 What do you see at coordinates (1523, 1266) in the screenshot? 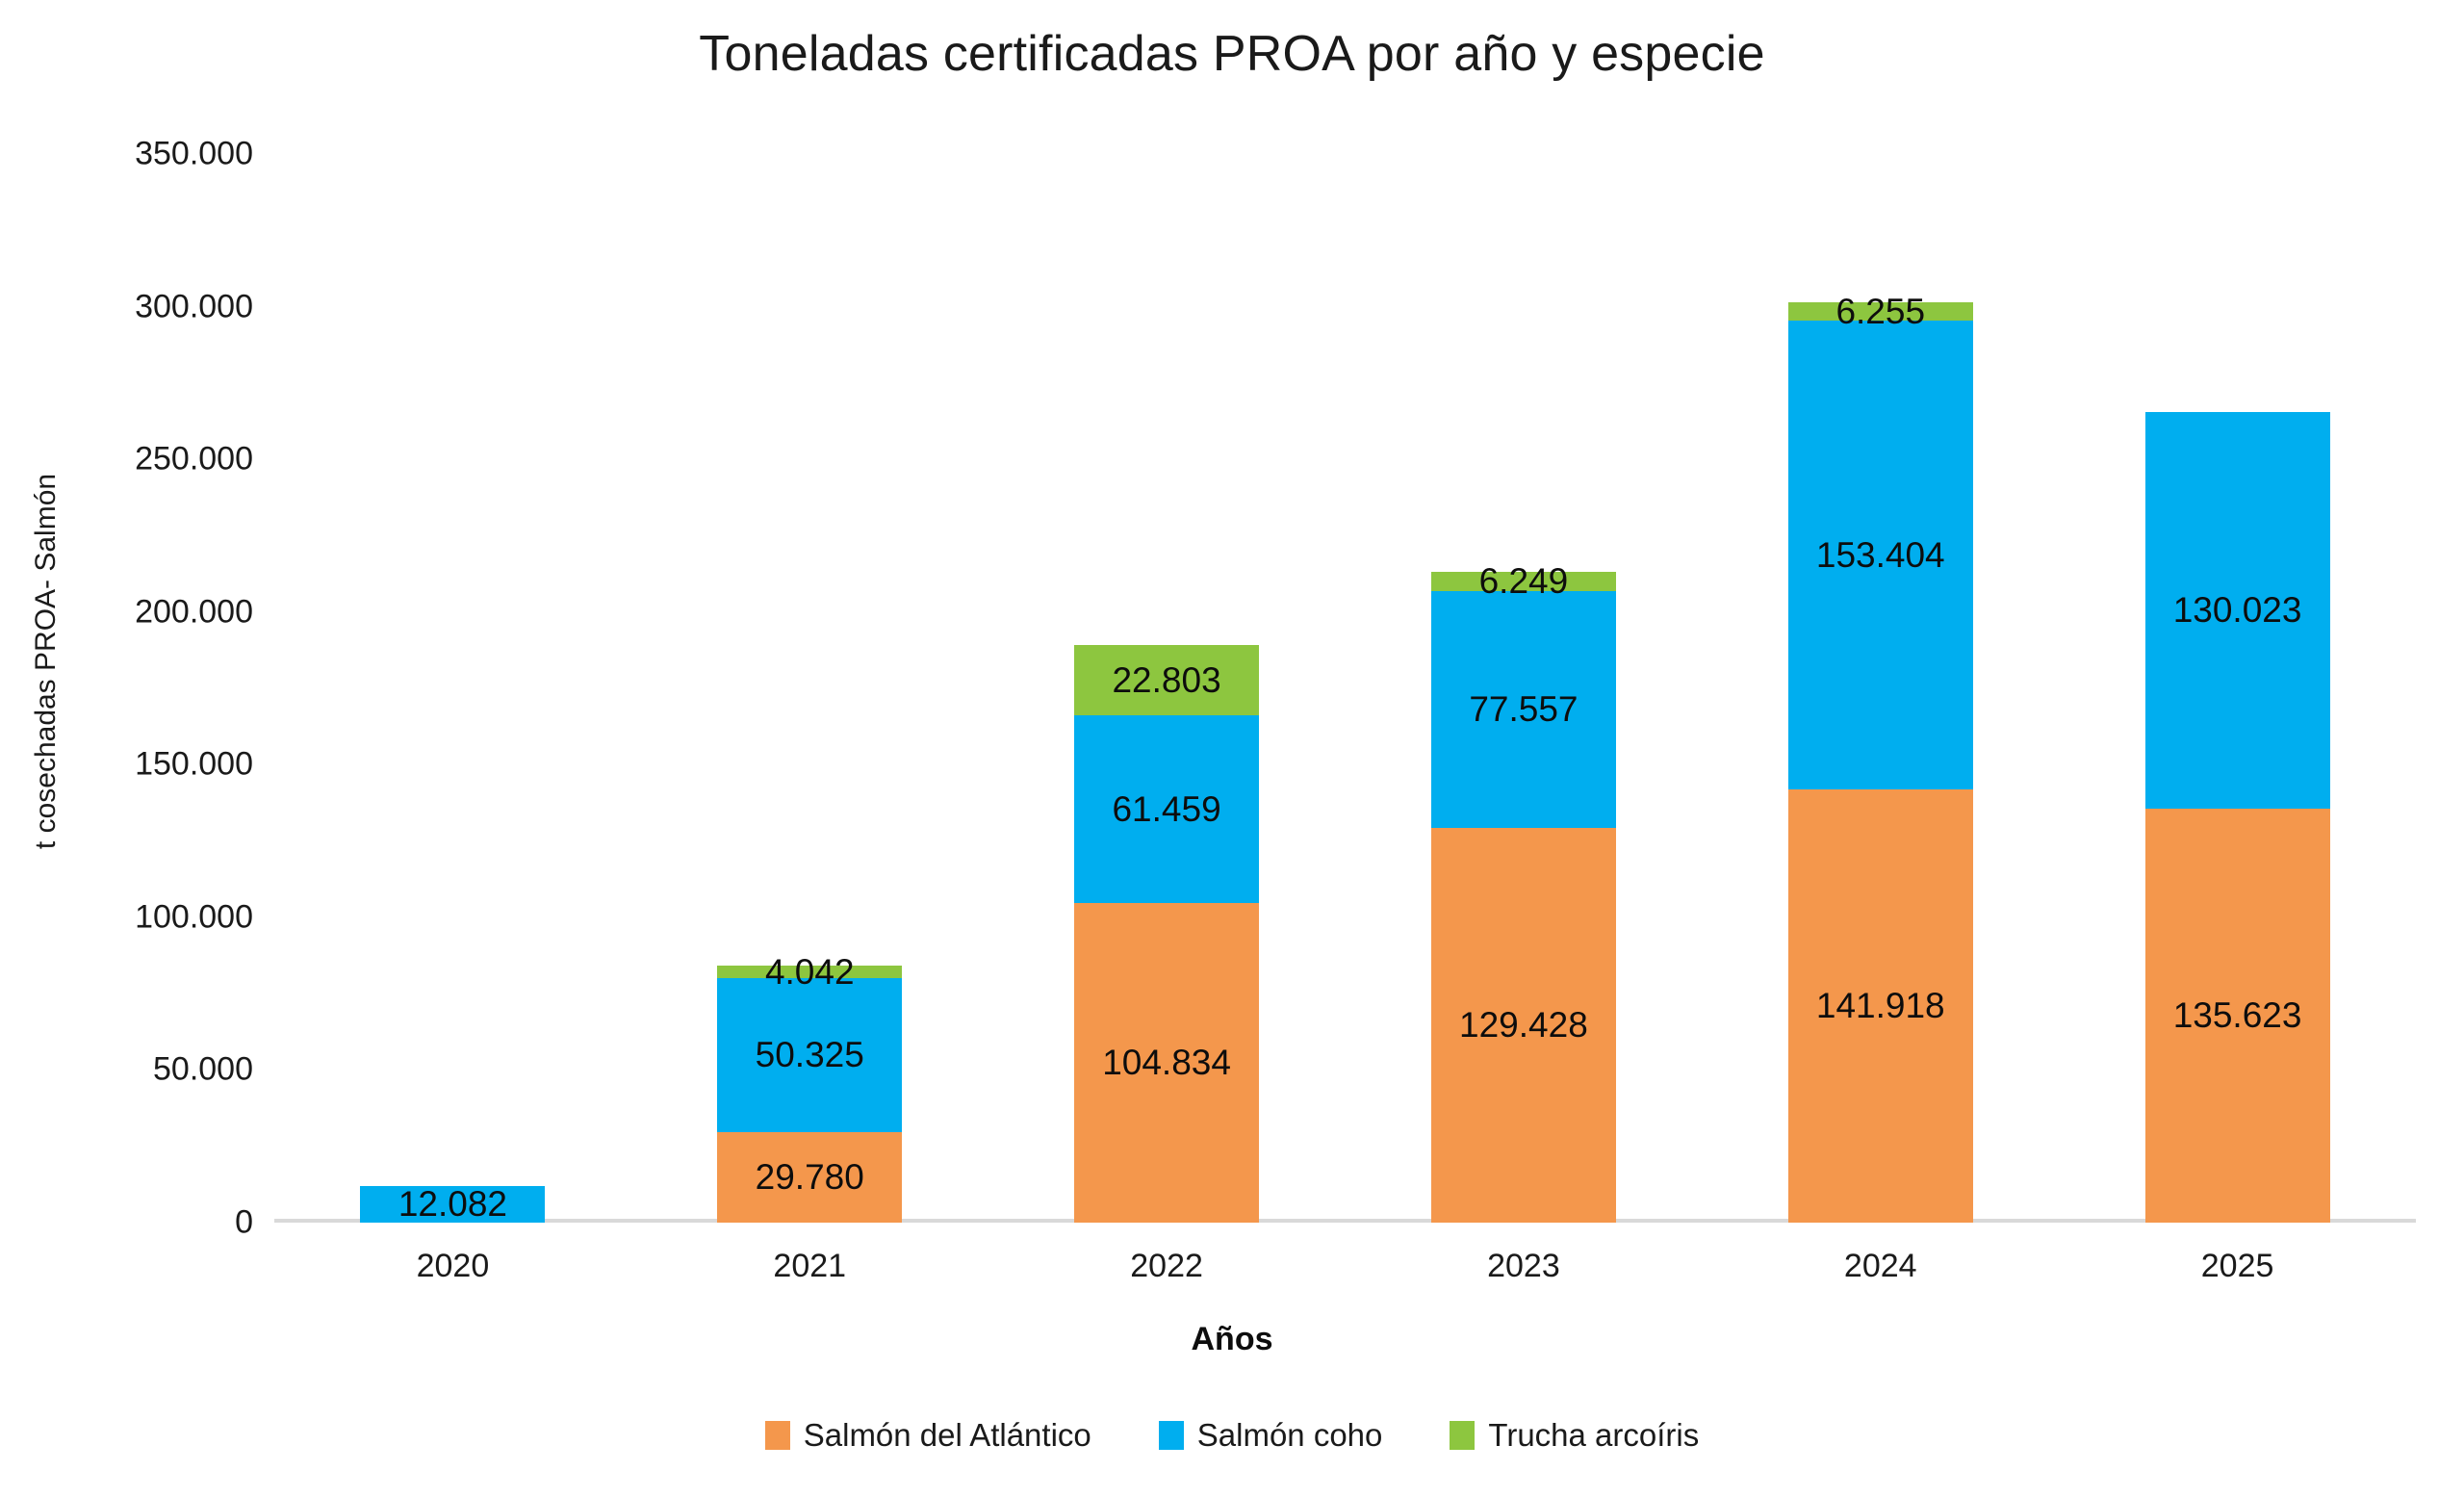
I see `x-axis-tick-label-2023: 2023` at bounding box center [1523, 1266].